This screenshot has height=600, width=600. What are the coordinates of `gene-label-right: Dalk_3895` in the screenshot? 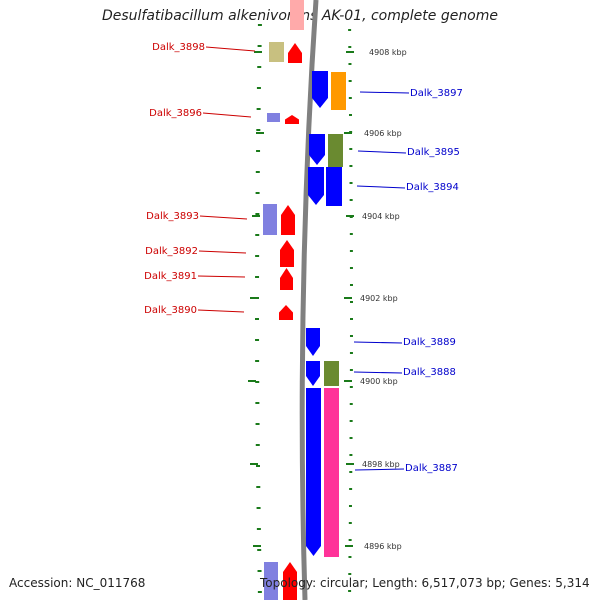 It's located at (433, 152).